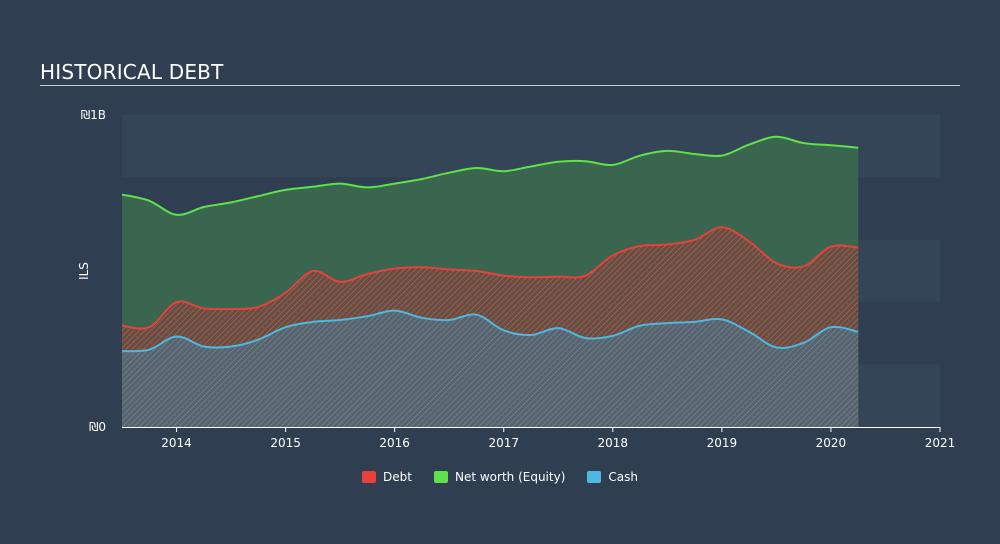  Describe the element at coordinates (500, 85) in the screenshot. I see `title-divider` at that location.